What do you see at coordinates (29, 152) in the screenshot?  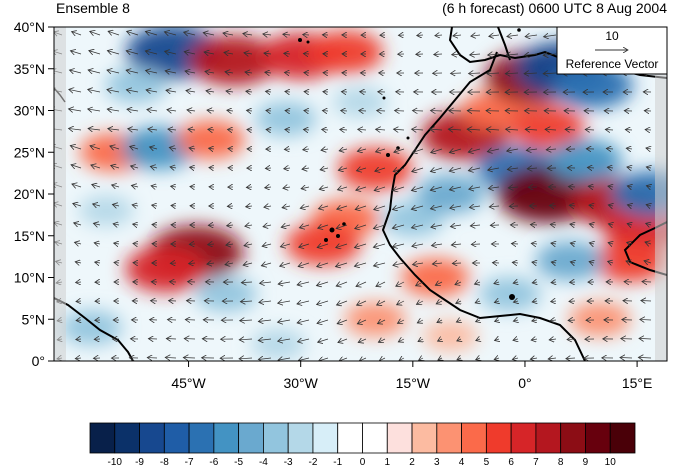 I see `lat-tick-label: 25°N` at bounding box center [29, 152].